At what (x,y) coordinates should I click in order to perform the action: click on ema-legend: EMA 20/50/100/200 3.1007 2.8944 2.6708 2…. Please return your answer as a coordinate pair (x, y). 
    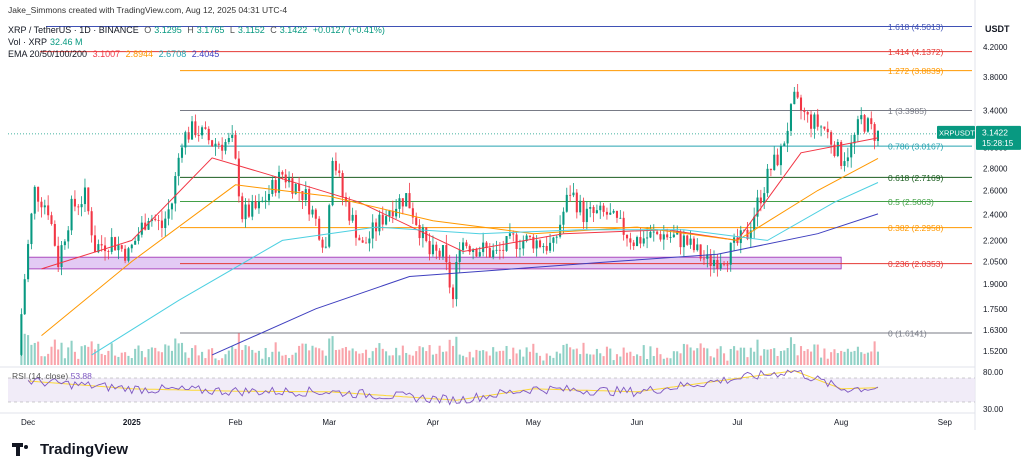
    Looking at the image, I should click on (114, 54).